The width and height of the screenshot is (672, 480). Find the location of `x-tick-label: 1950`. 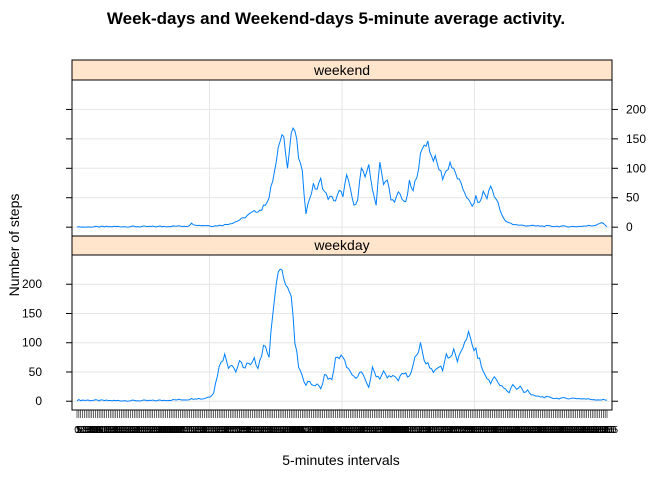

x-tick-label: 1950 is located at coordinates (516, 430).